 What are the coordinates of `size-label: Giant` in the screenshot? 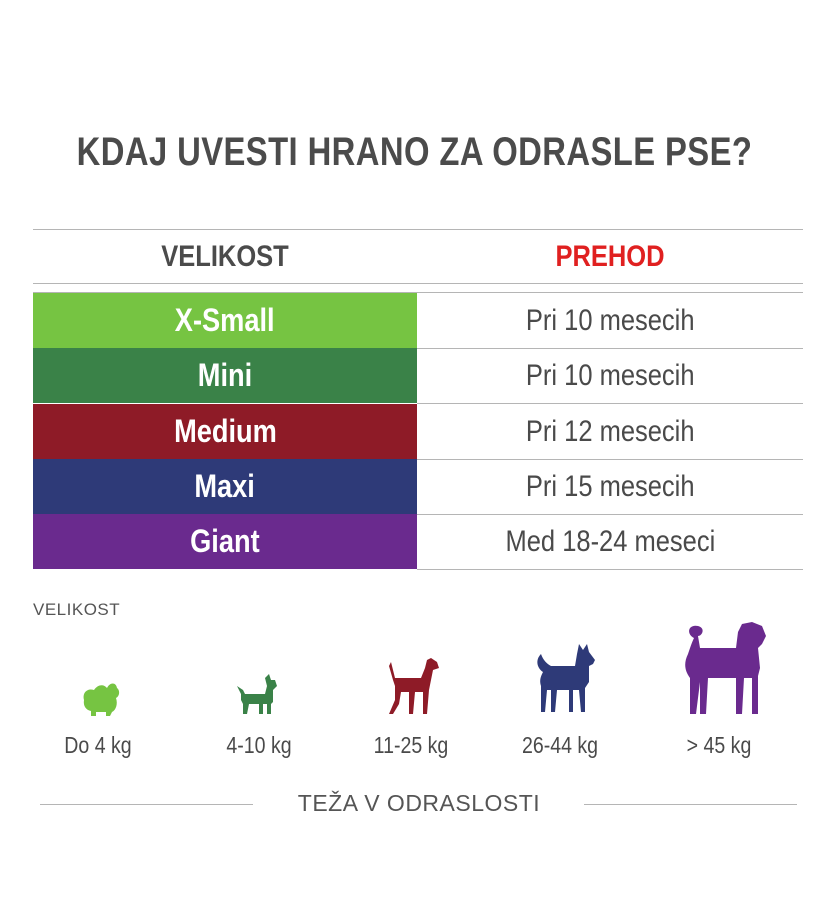 It's located at (225, 541).